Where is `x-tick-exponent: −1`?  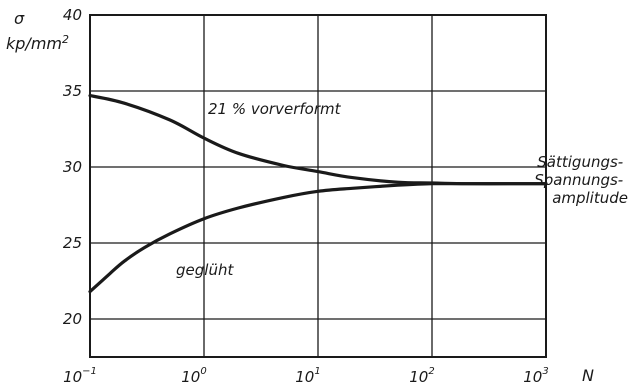
x-tick-exponent: −1 is located at coordinates (89, 371).